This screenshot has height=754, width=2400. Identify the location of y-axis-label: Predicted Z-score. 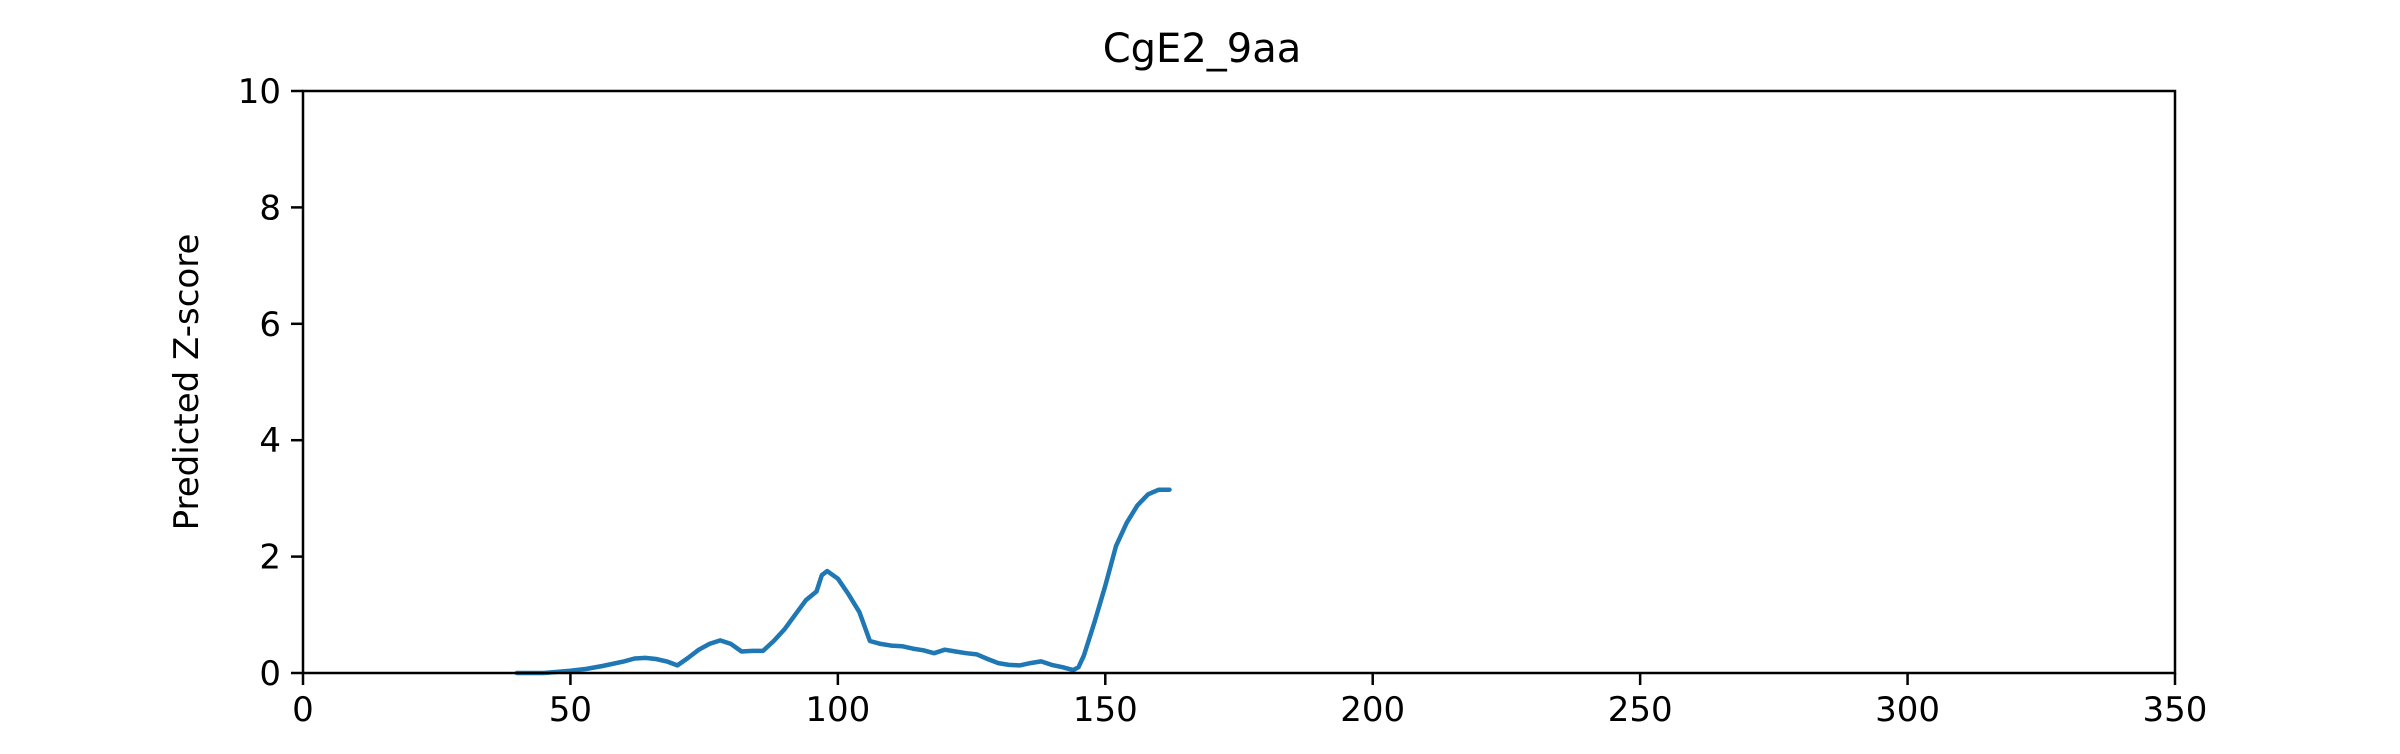
(187, 382).